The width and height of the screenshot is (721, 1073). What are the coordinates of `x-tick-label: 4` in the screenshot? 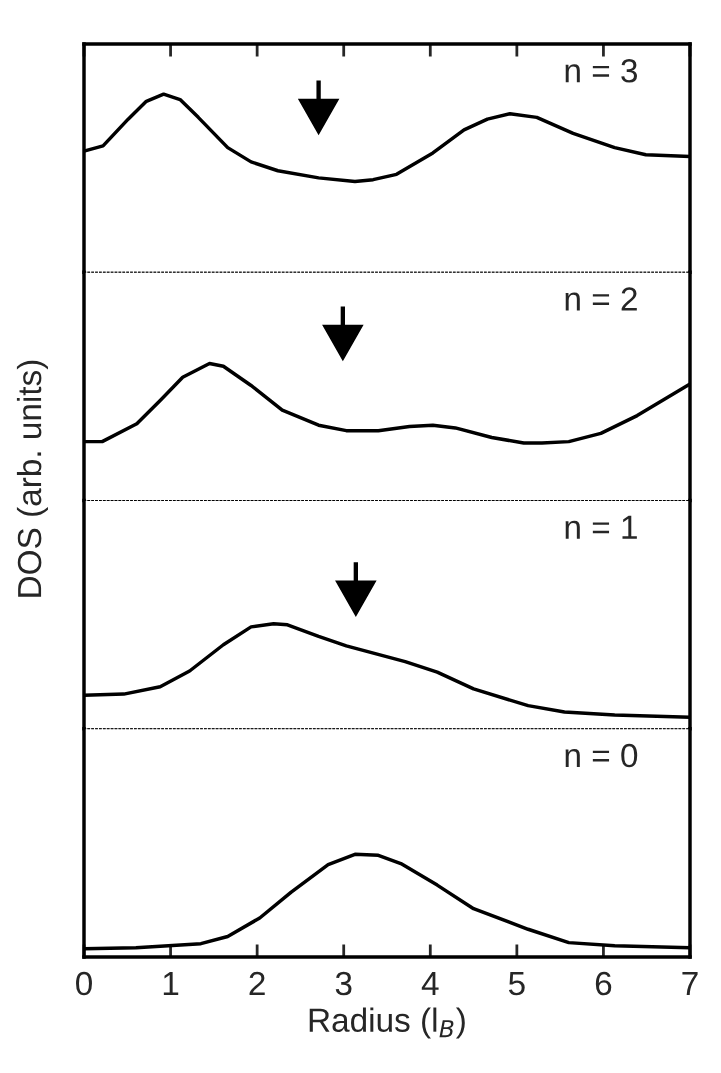 It's located at (430, 984).